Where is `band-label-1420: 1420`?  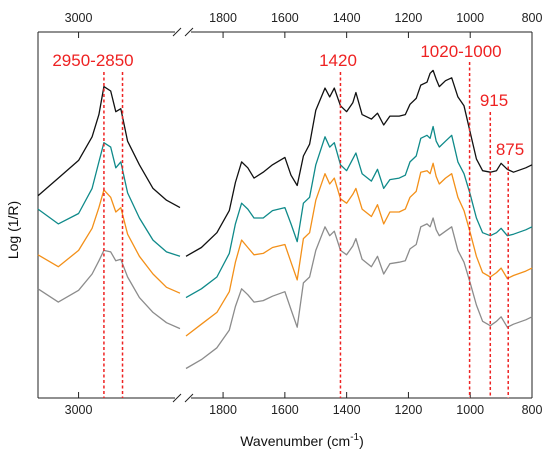
band-label-1420: 1420 is located at coordinates (338, 60).